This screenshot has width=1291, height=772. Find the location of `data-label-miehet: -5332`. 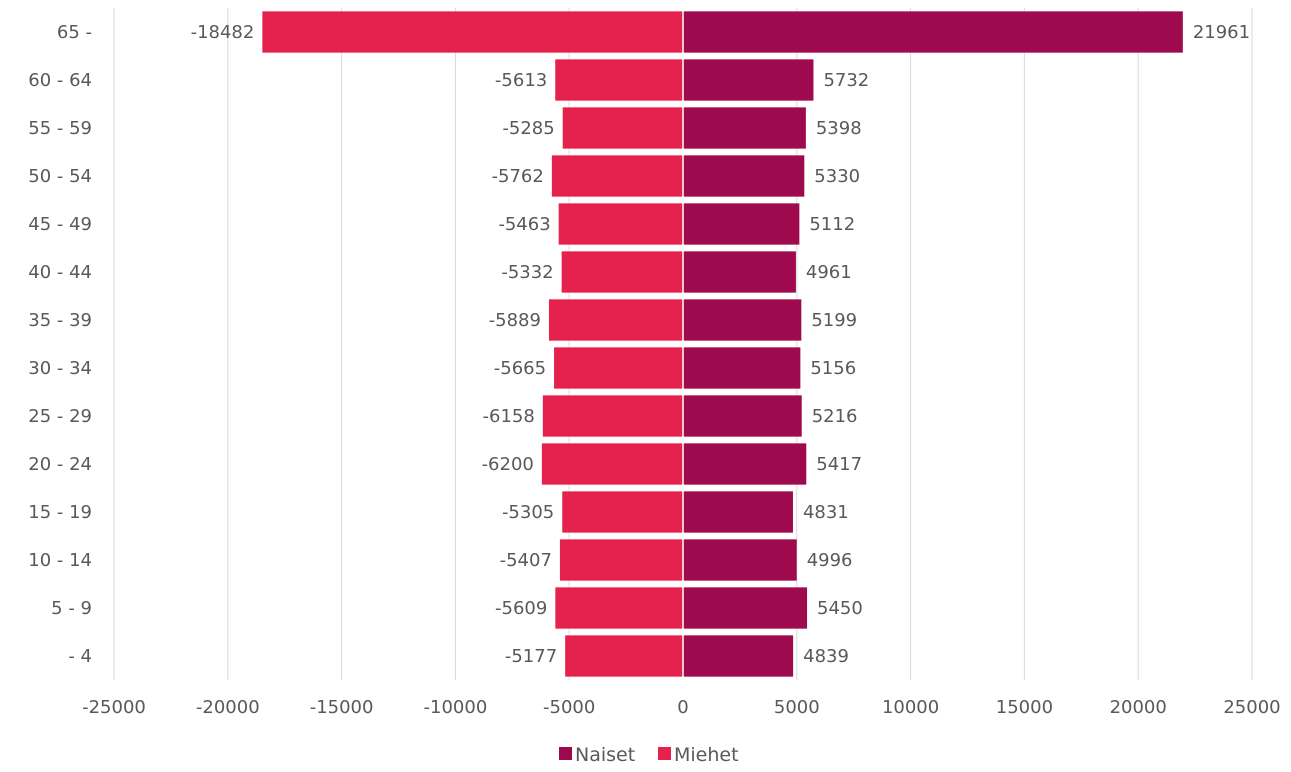

data-label-miehet: -5332 is located at coordinates (527, 272).